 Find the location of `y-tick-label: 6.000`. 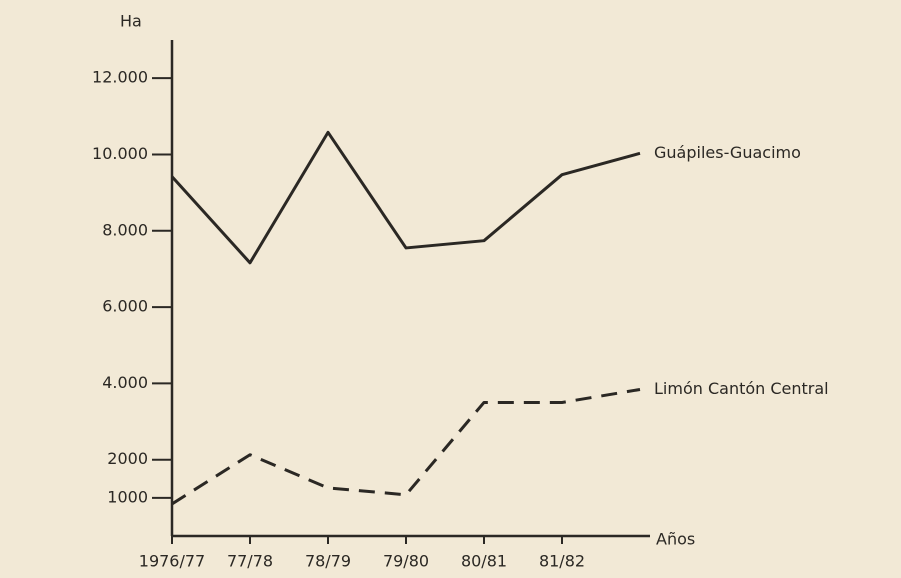

y-tick-label: 6.000 is located at coordinates (125, 306).